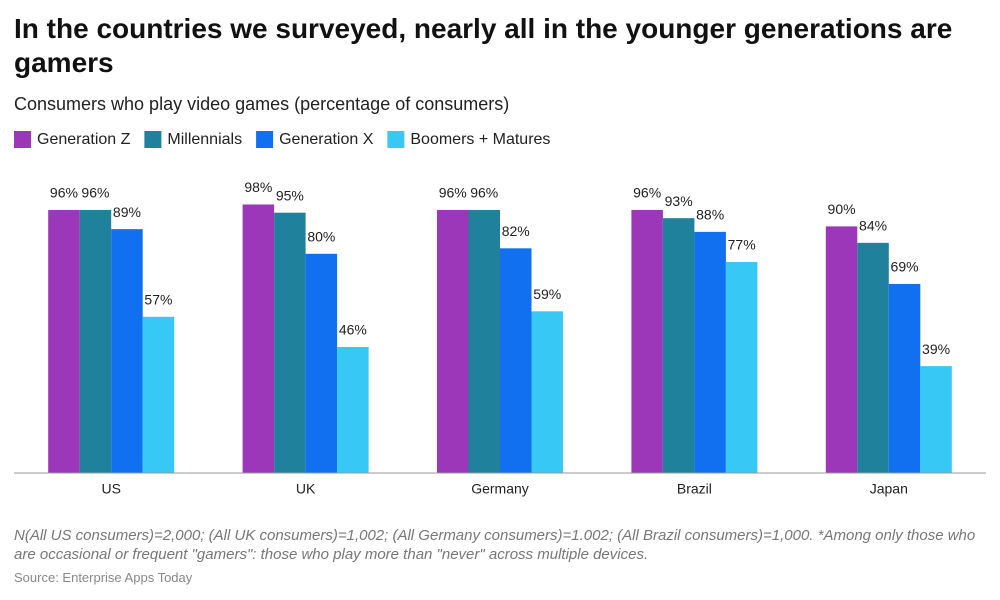  Describe the element at coordinates (547, 294) in the screenshot. I see `data-label: 59%` at that location.